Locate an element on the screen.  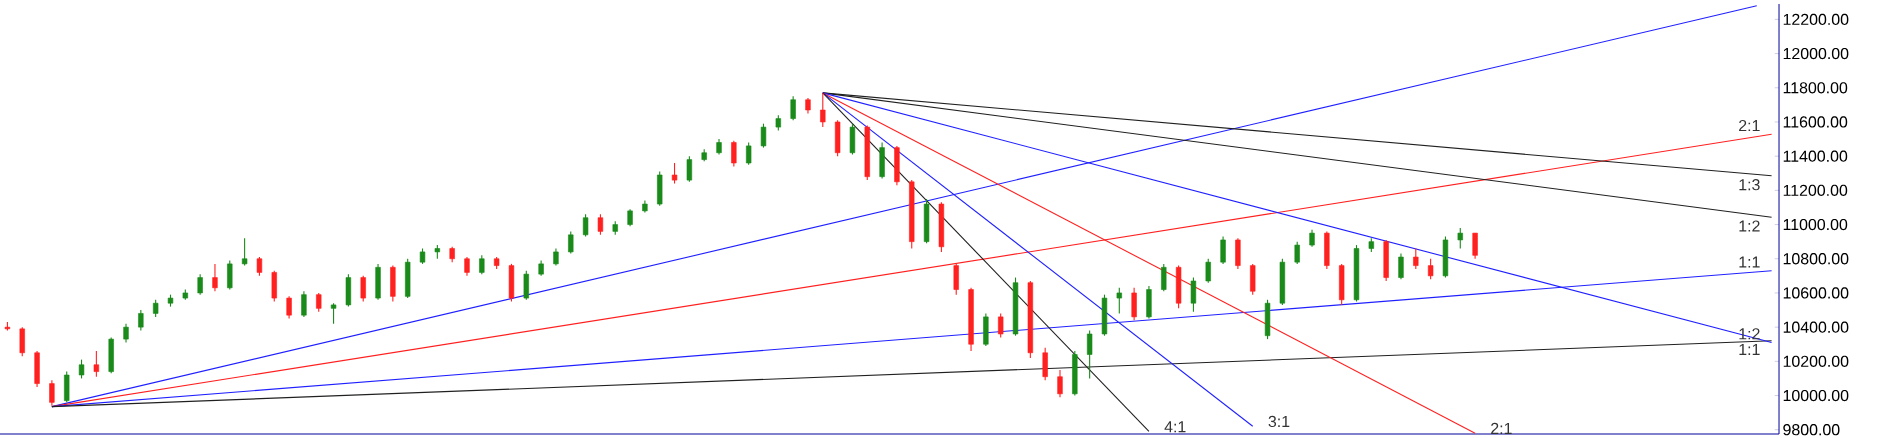
y-tick-label: 11200.00 is located at coordinates (1815, 190).